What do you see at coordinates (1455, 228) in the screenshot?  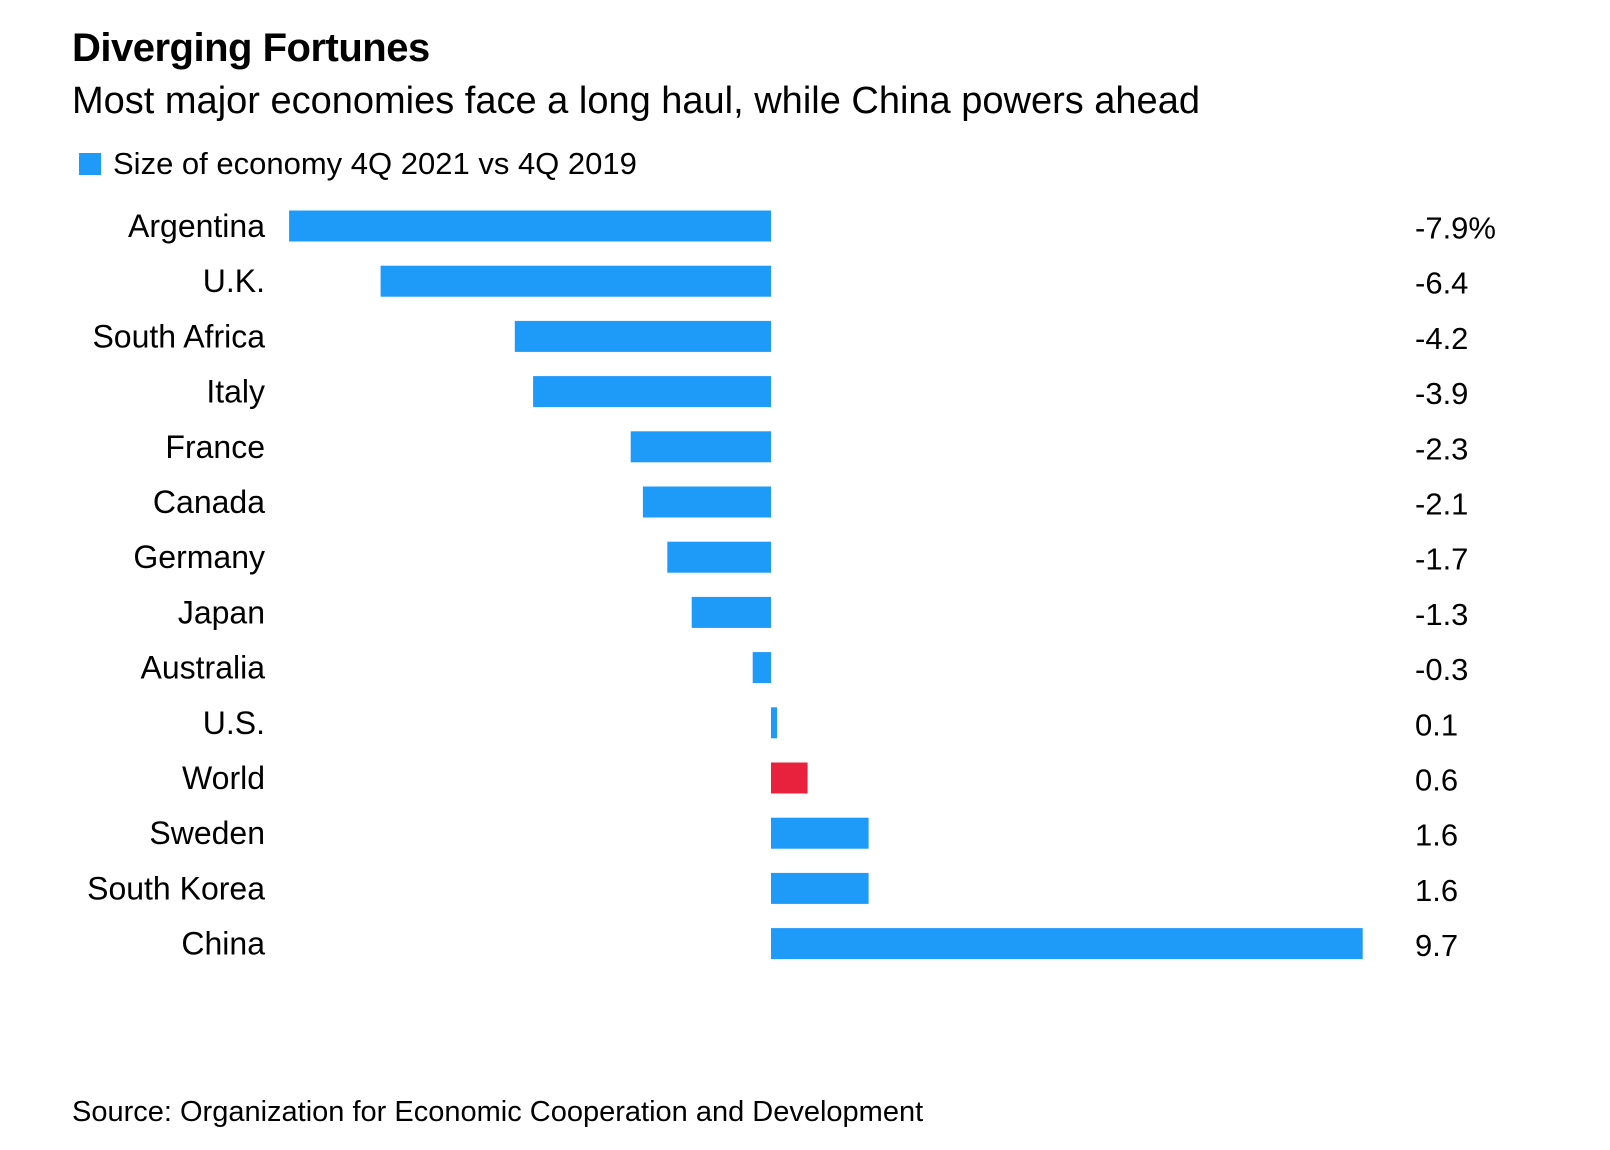 I see `value-label-argentina: -7.9%` at bounding box center [1455, 228].